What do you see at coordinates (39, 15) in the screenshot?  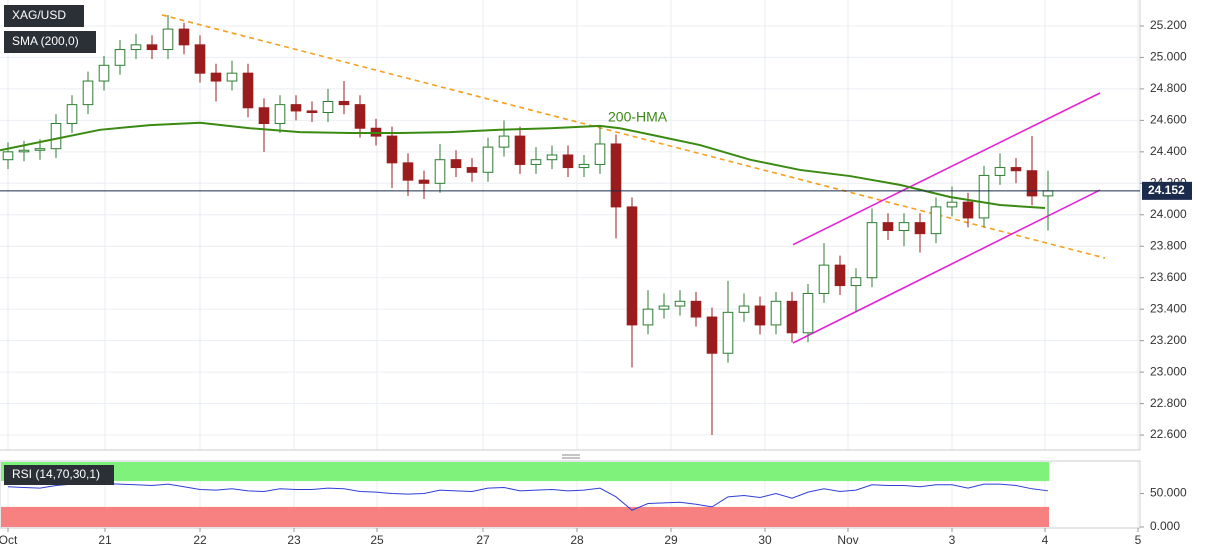 I see `legend-symbol: XAG/USD` at bounding box center [39, 15].